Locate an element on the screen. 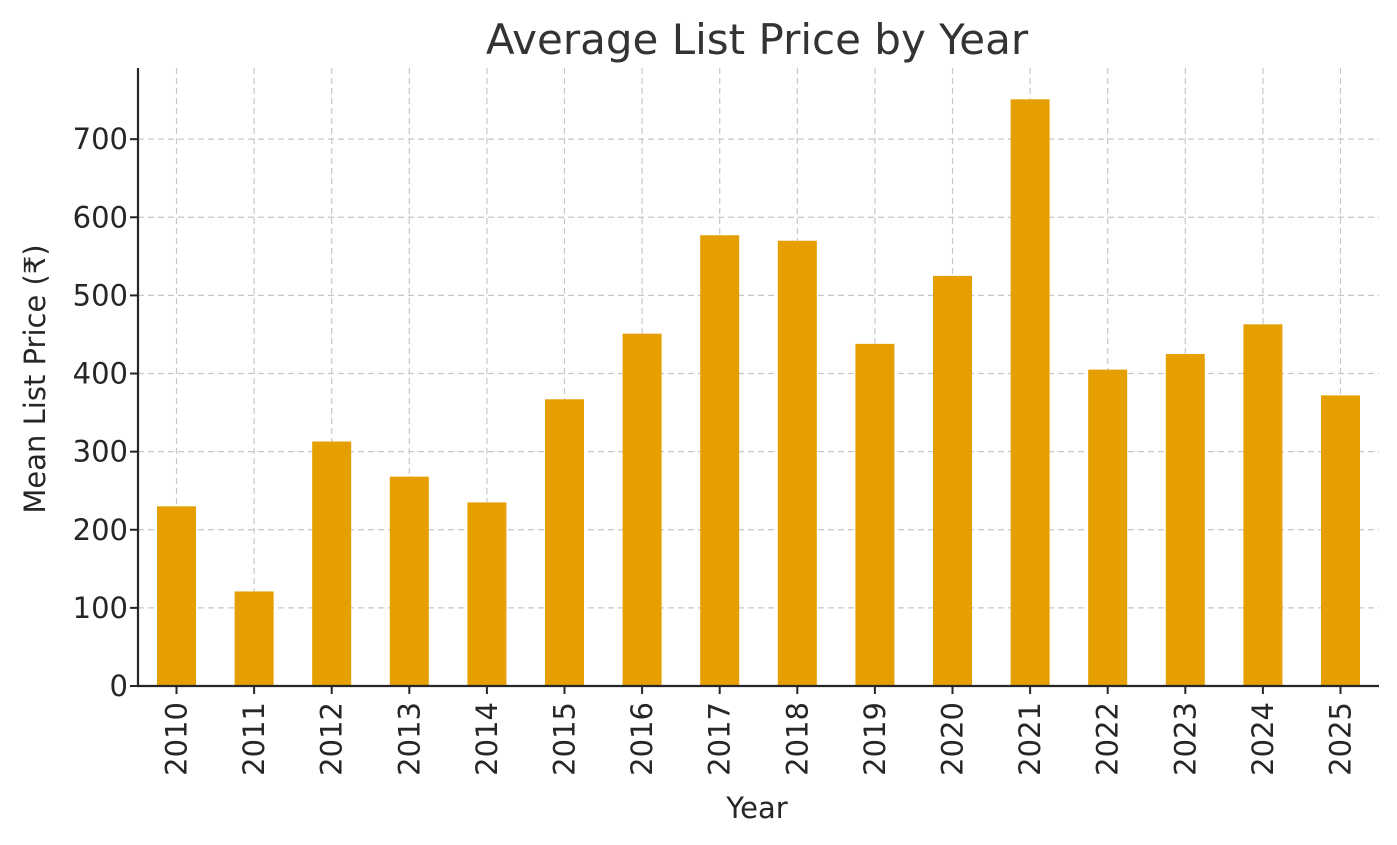  y-axis-ticks: 0 100 200 300 400 500 600 700 is located at coordinates (105, 412).